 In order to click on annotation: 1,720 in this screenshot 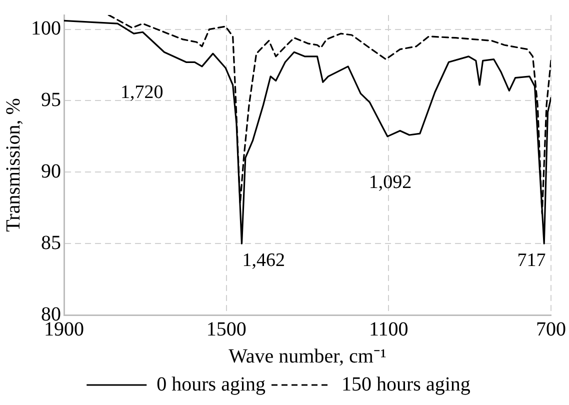, I will do `click(142, 92)`.